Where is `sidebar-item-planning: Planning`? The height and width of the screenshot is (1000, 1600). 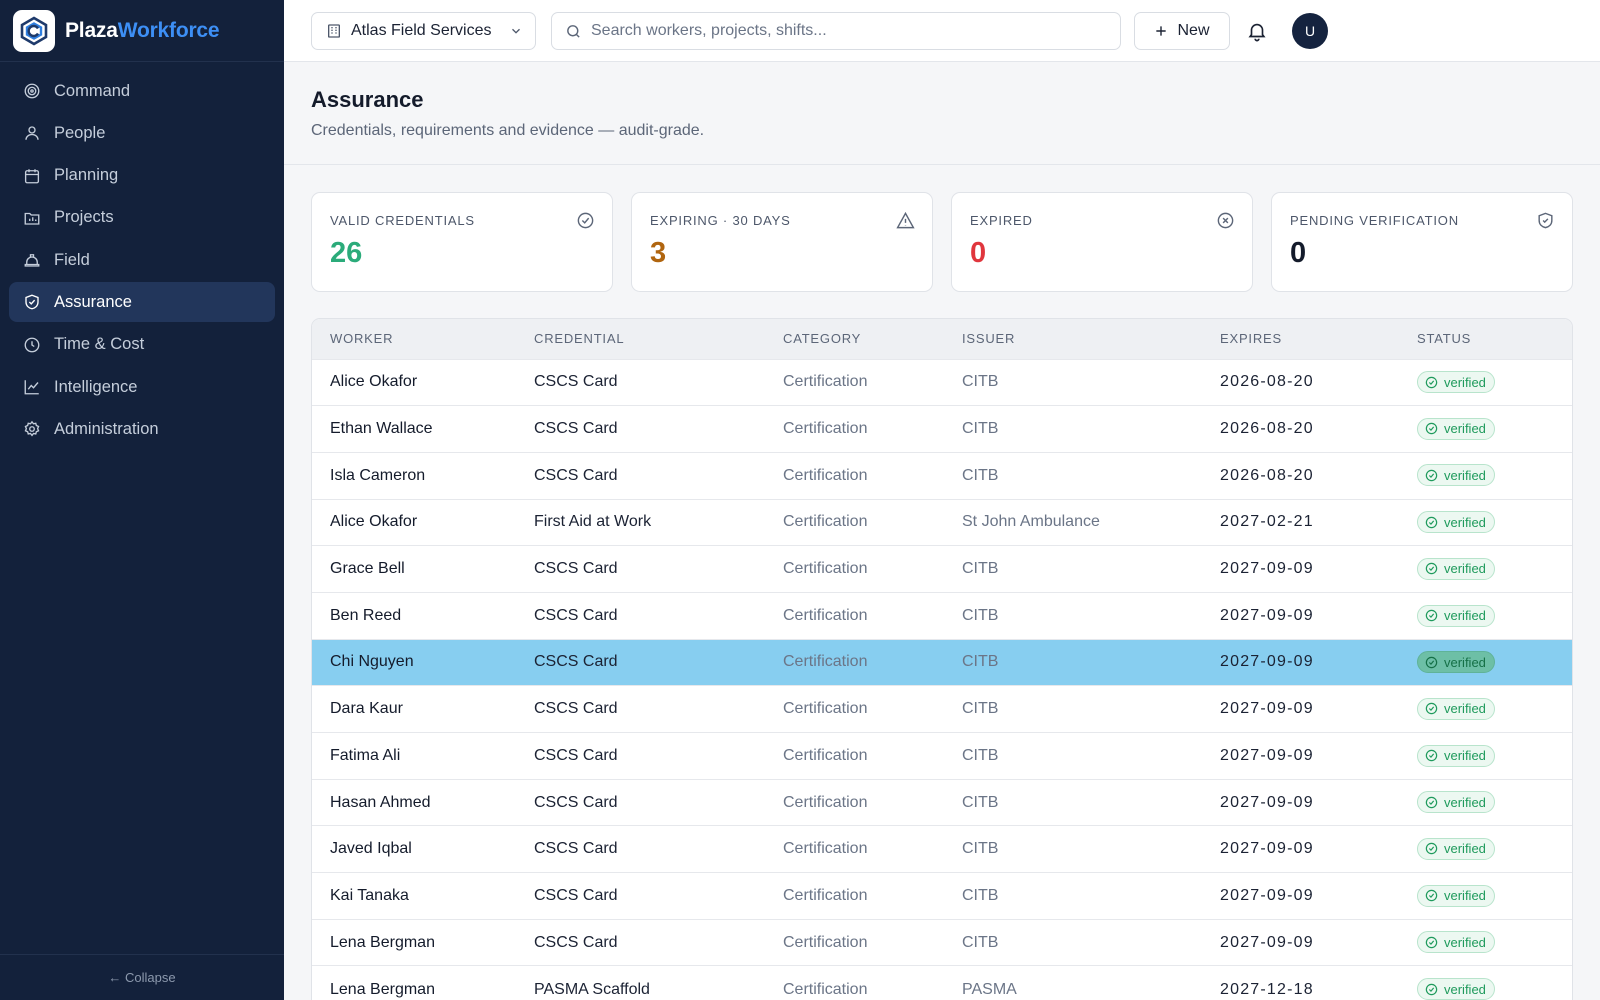 sidebar-item-planning: Planning is located at coordinates (142, 176).